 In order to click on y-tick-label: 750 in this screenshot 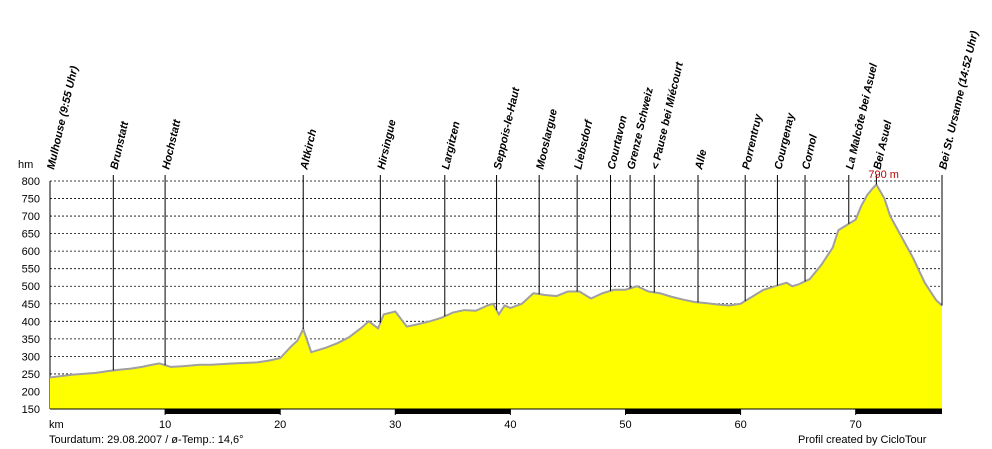, I will do `click(31, 200)`.